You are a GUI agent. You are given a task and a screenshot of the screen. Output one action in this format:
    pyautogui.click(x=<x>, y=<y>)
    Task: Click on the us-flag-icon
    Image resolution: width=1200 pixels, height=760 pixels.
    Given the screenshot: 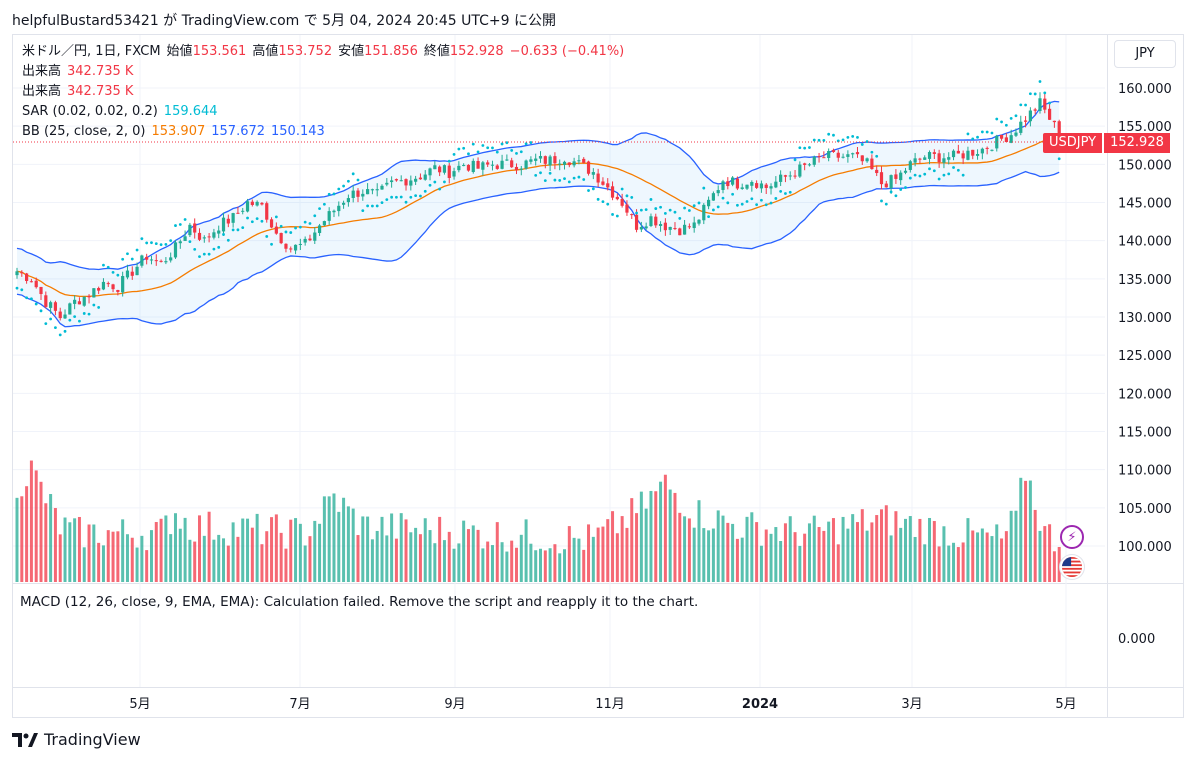 What is the action you would take?
    pyautogui.click(x=1072, y=567)
    